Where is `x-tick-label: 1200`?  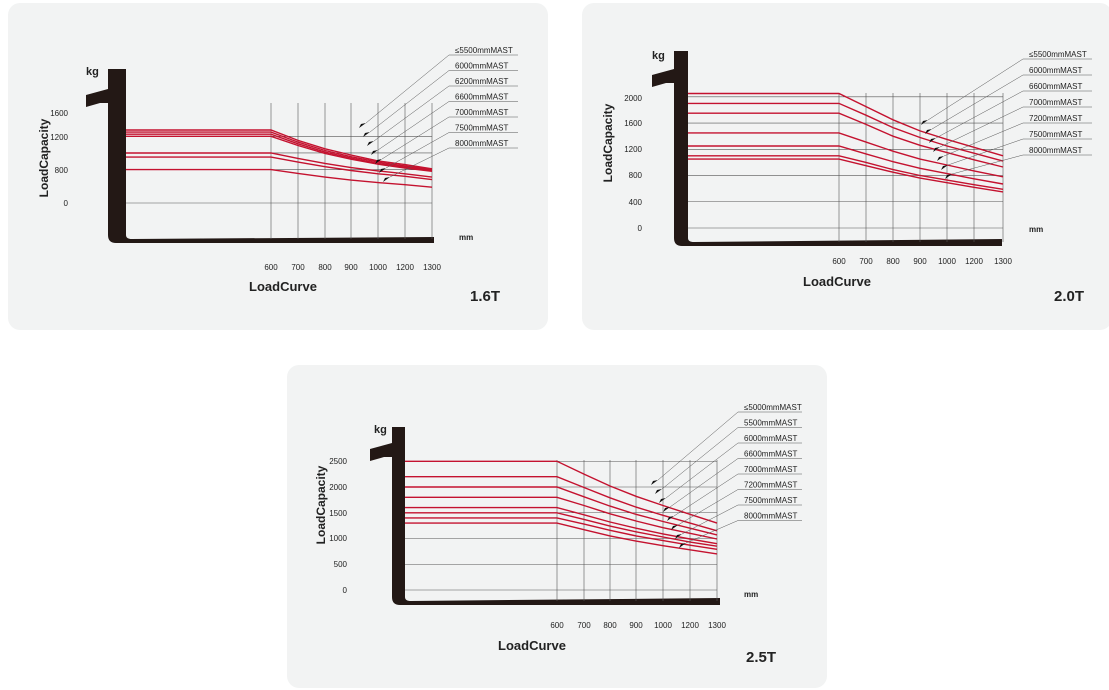 x-tick-label: 1200 is located at coordinates (690, 625).